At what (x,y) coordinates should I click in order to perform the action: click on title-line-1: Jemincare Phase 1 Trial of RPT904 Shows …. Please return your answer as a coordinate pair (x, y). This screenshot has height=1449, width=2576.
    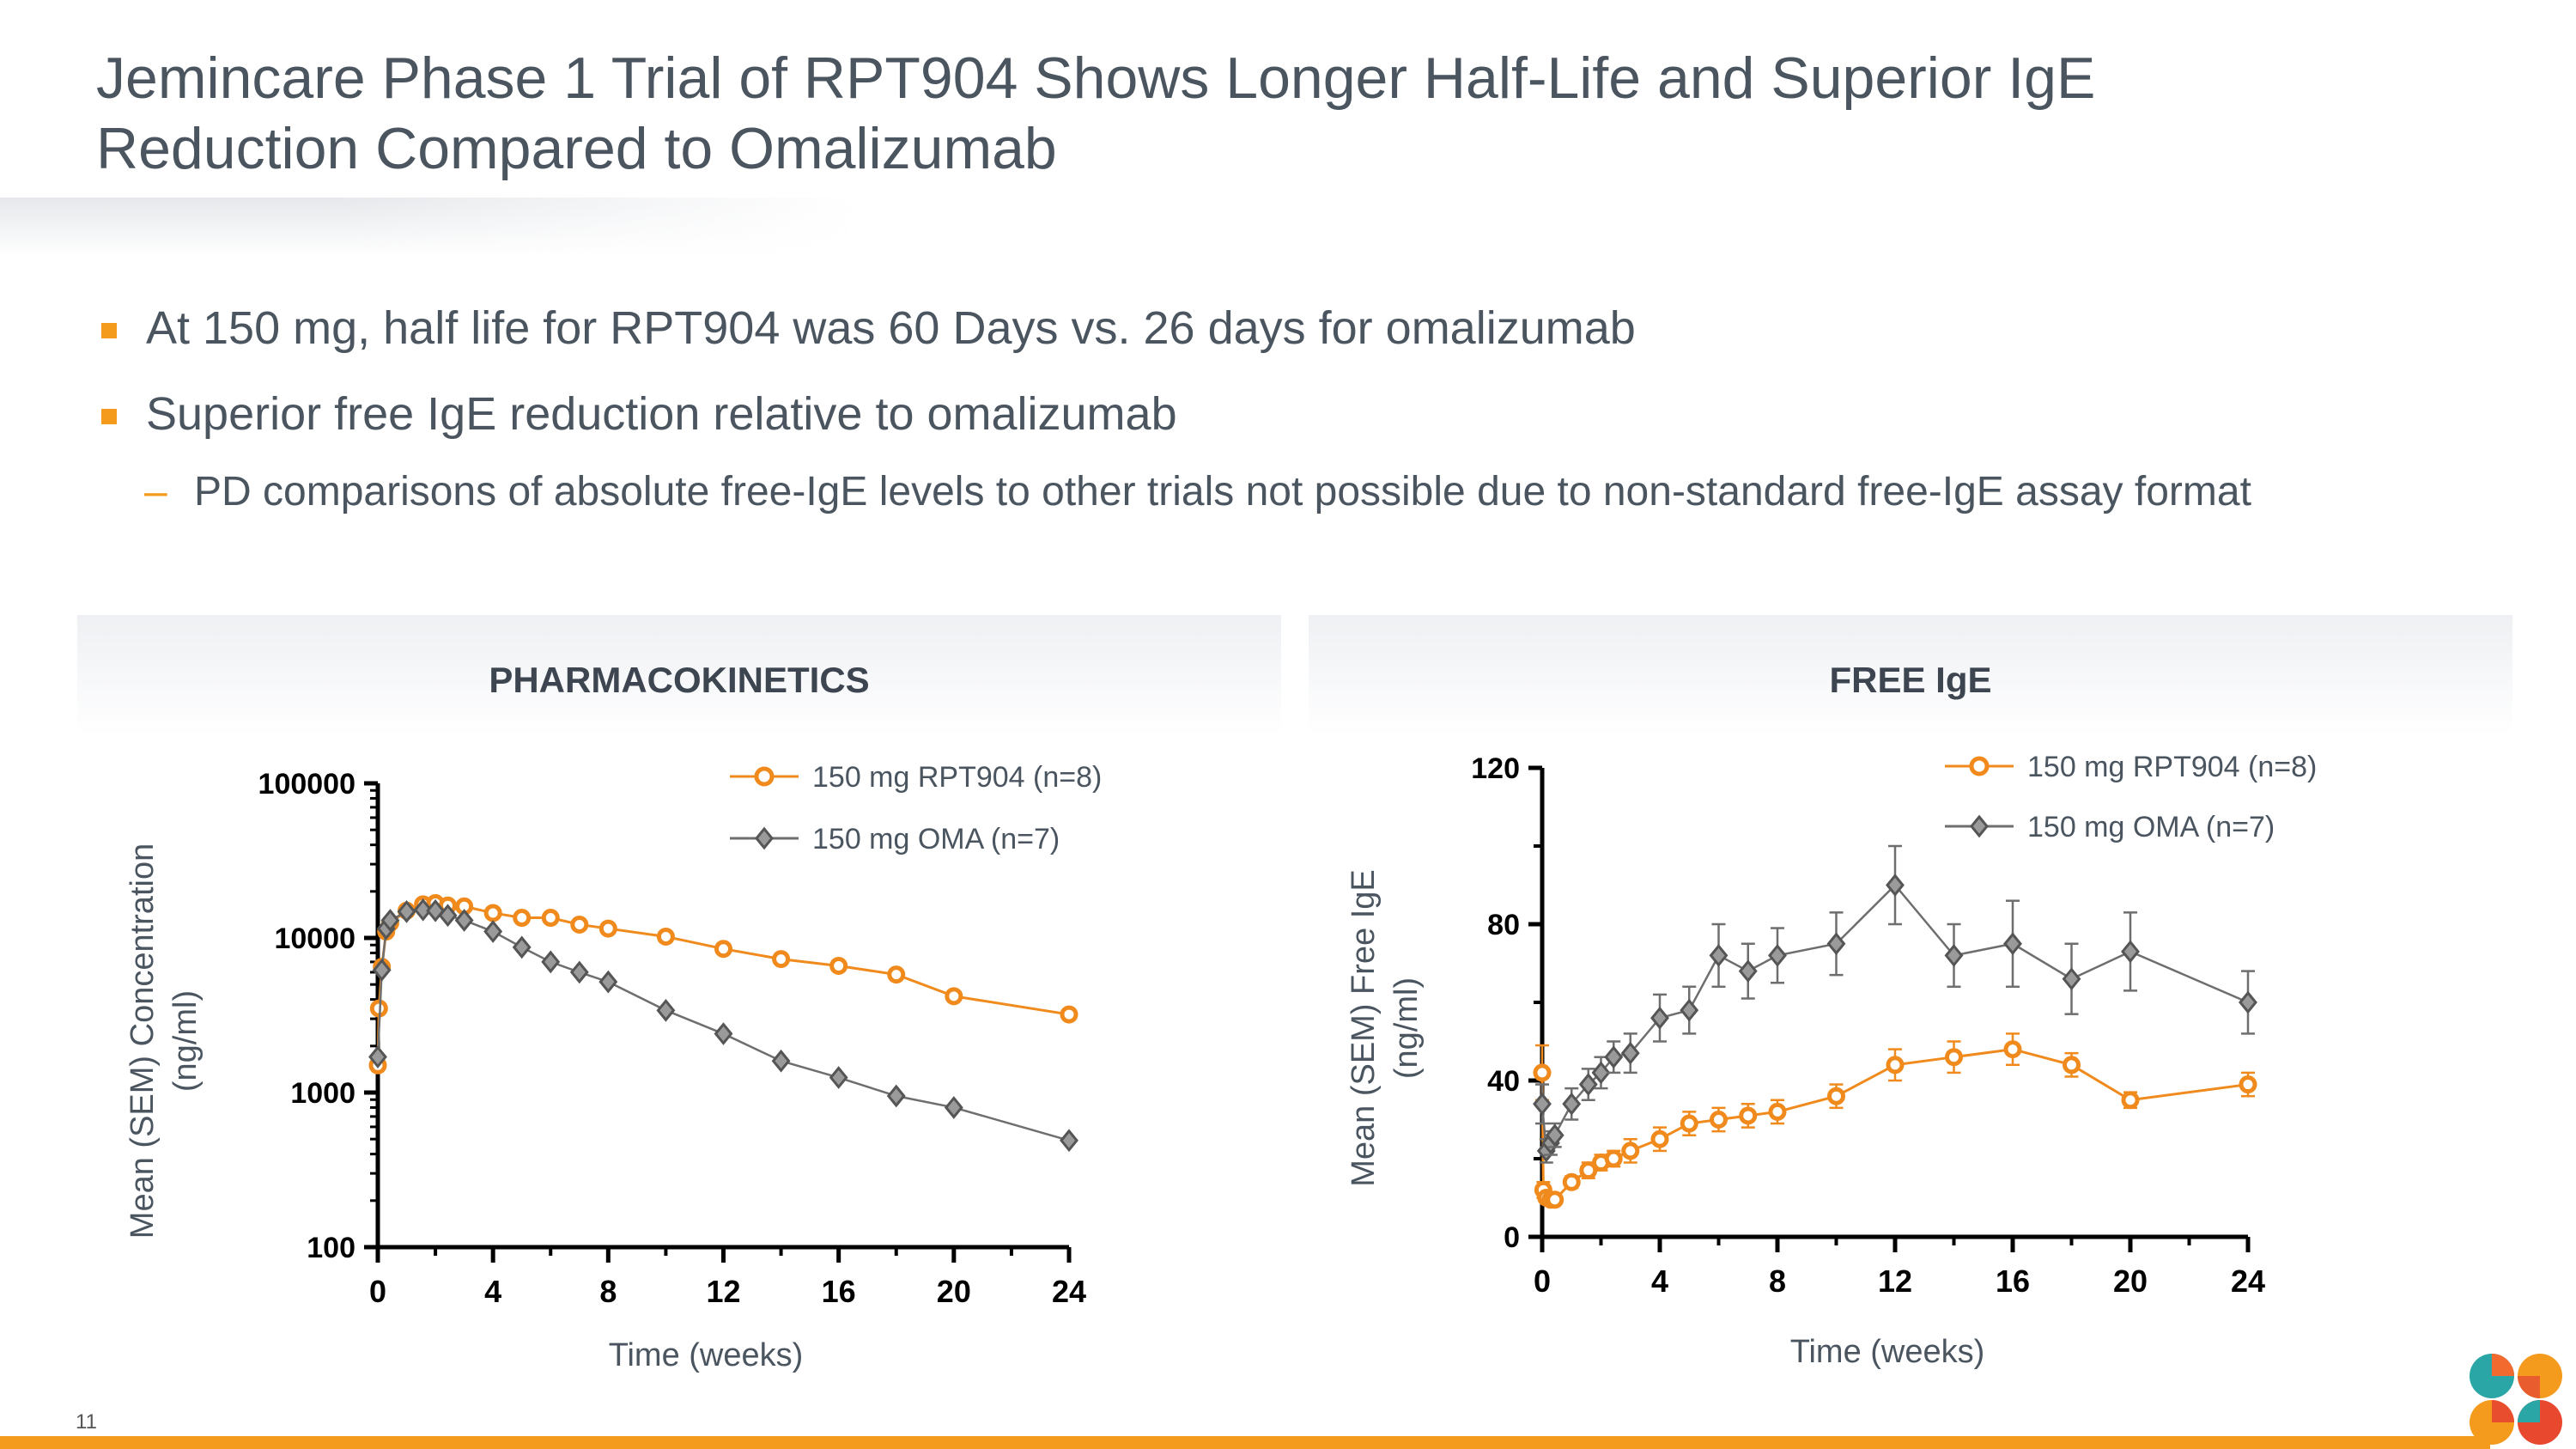
    Looking at the image, I should click on (1096, 78).